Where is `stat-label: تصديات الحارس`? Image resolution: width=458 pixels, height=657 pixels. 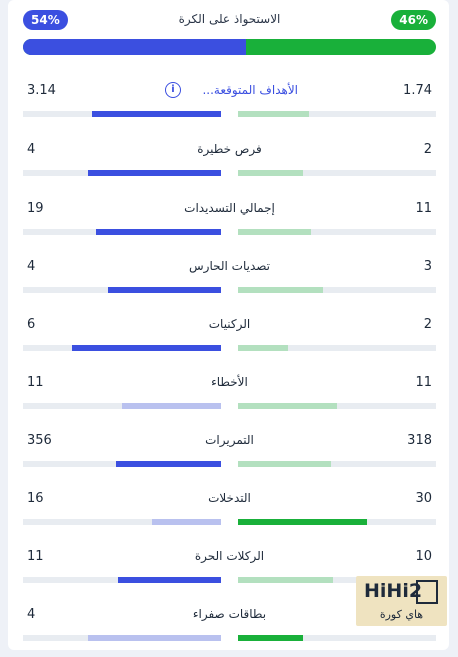 stat-label: تصديات الحارس is located at coordinates (229, 266).